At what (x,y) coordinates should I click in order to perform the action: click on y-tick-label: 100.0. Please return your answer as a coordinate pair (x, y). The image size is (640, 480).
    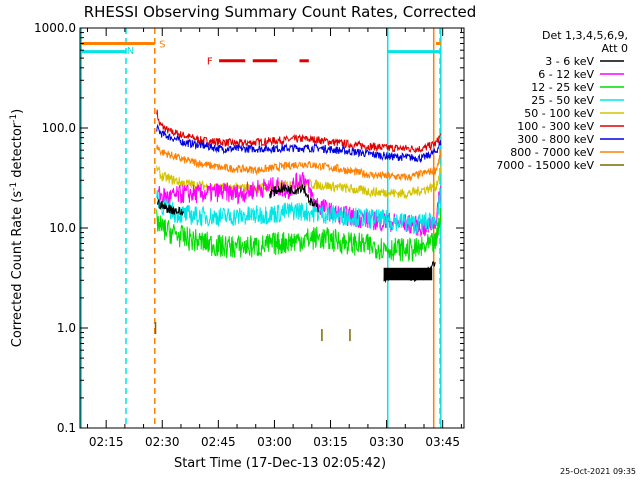
    Looking at the image, I should click on (59, 128).